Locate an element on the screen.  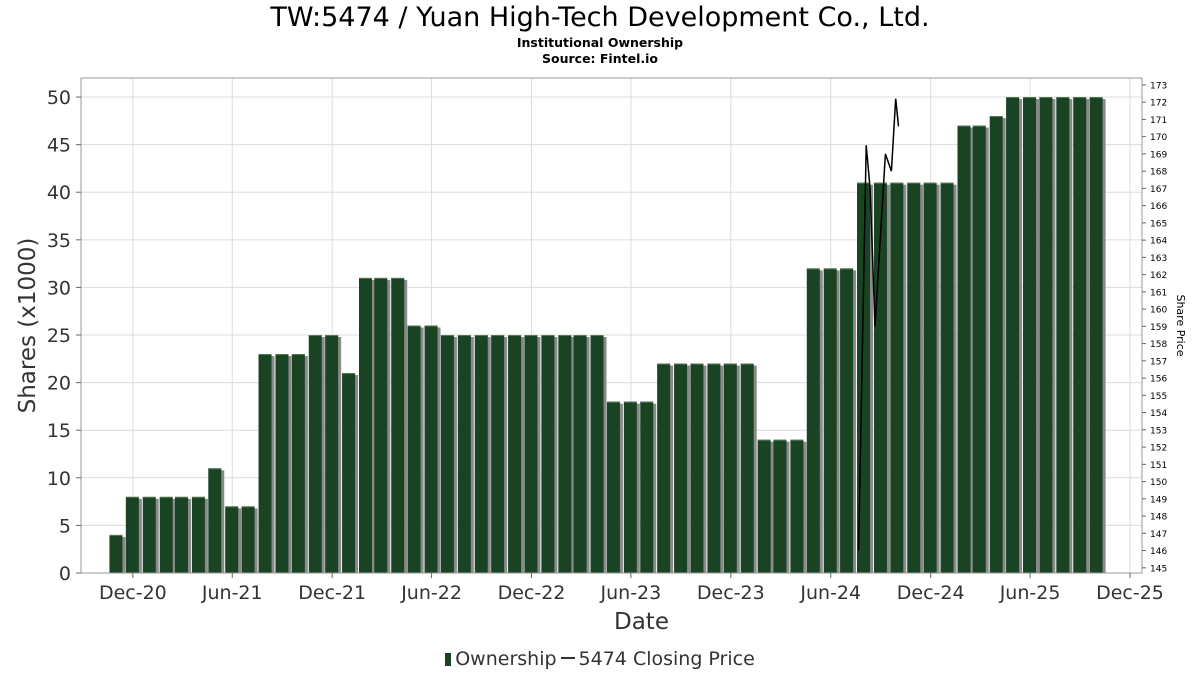
y-tick-label: 45 is located at coordinates (59, 146).